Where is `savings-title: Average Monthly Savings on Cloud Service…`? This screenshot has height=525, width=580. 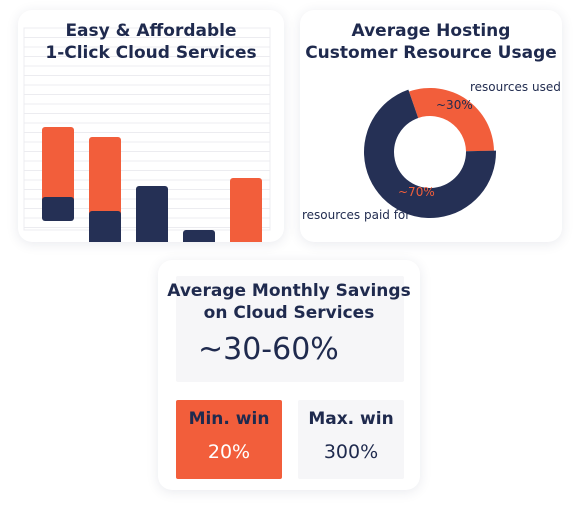
savings-title: Average Monthly Savings on Cloud Service… is located at coordinates (289, 302).